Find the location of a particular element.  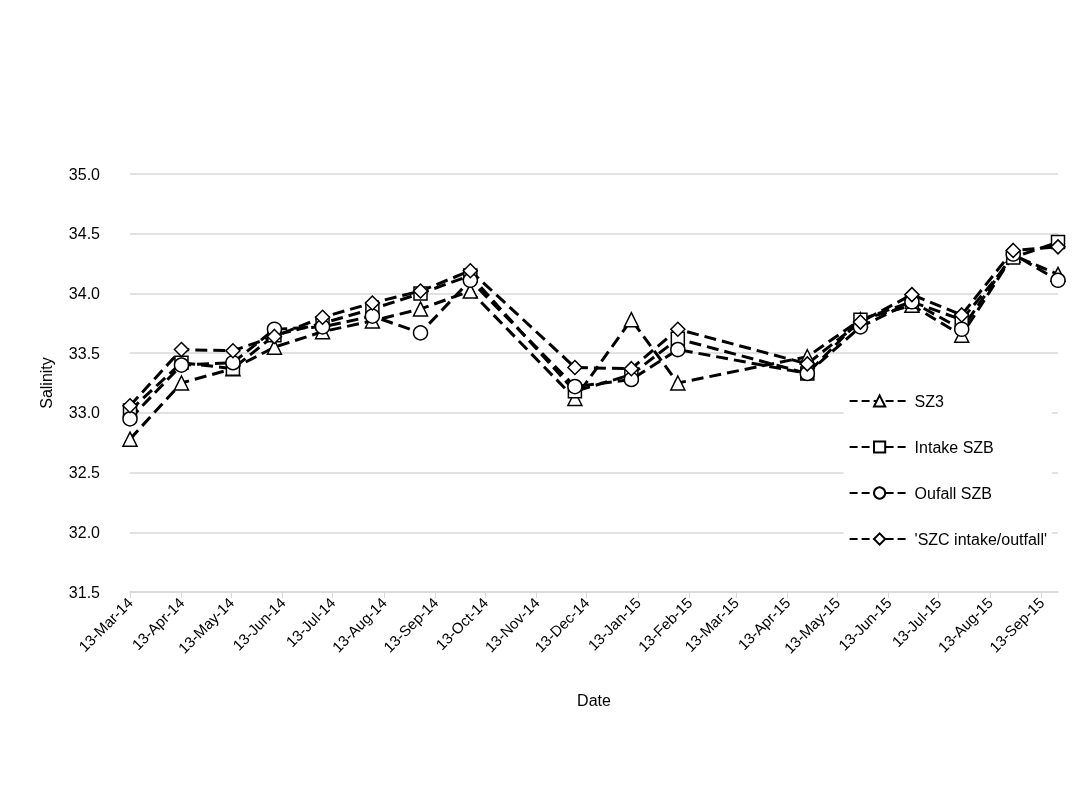

y-tick-label: 33.0 is located at coordinates (84, 413).